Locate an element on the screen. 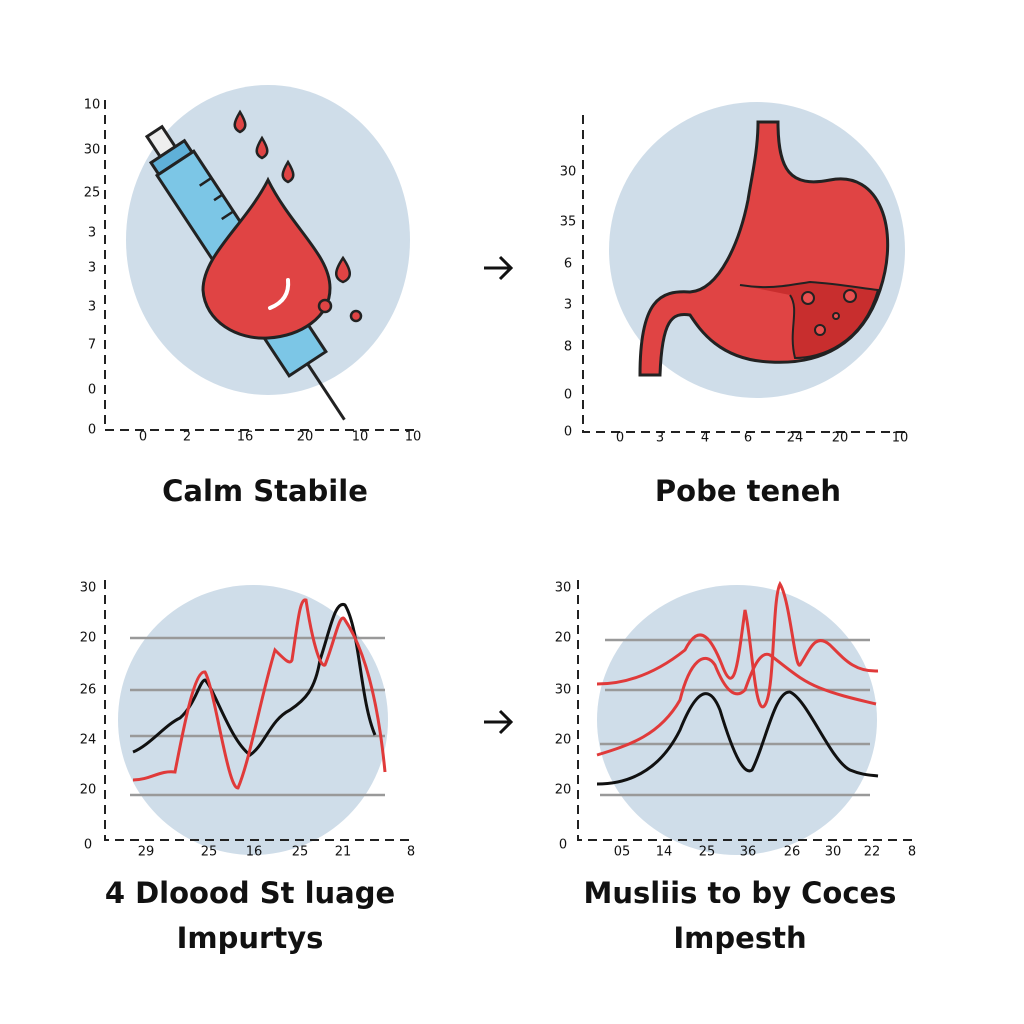  spots is located at coordinates (829, 312).